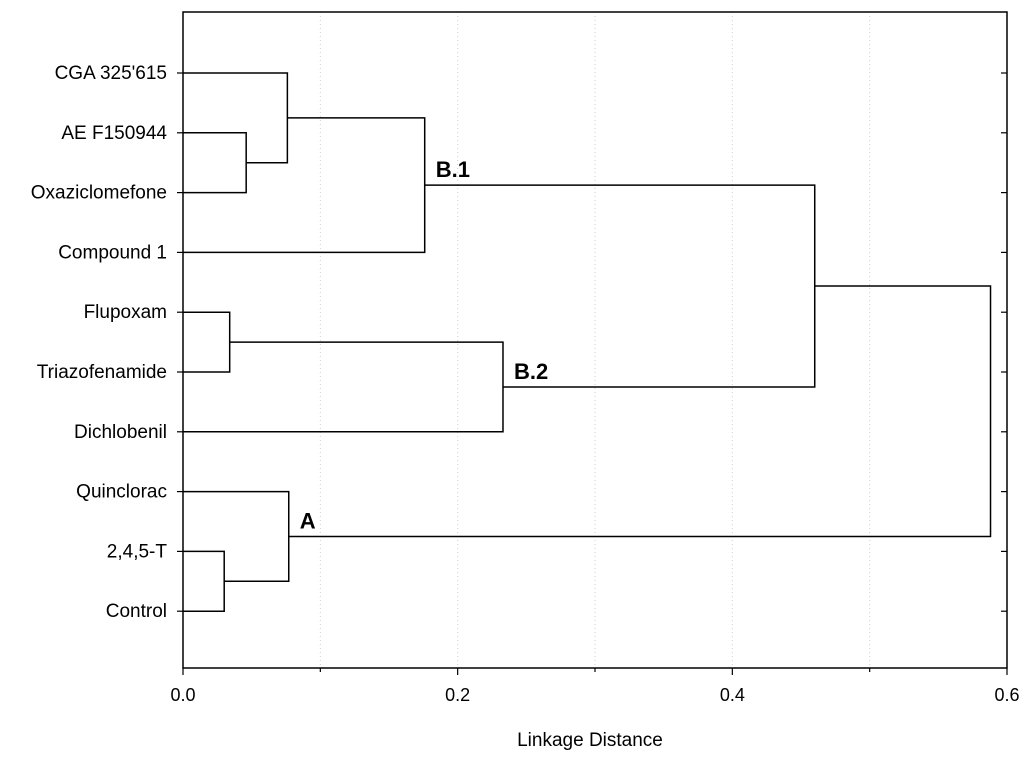 This screenshot has width=1024, height=767. What do you see at coordinates (112, 252) in the screenshot?
I see `leaf-label: Compound 1` at bounding box center [112, 252].